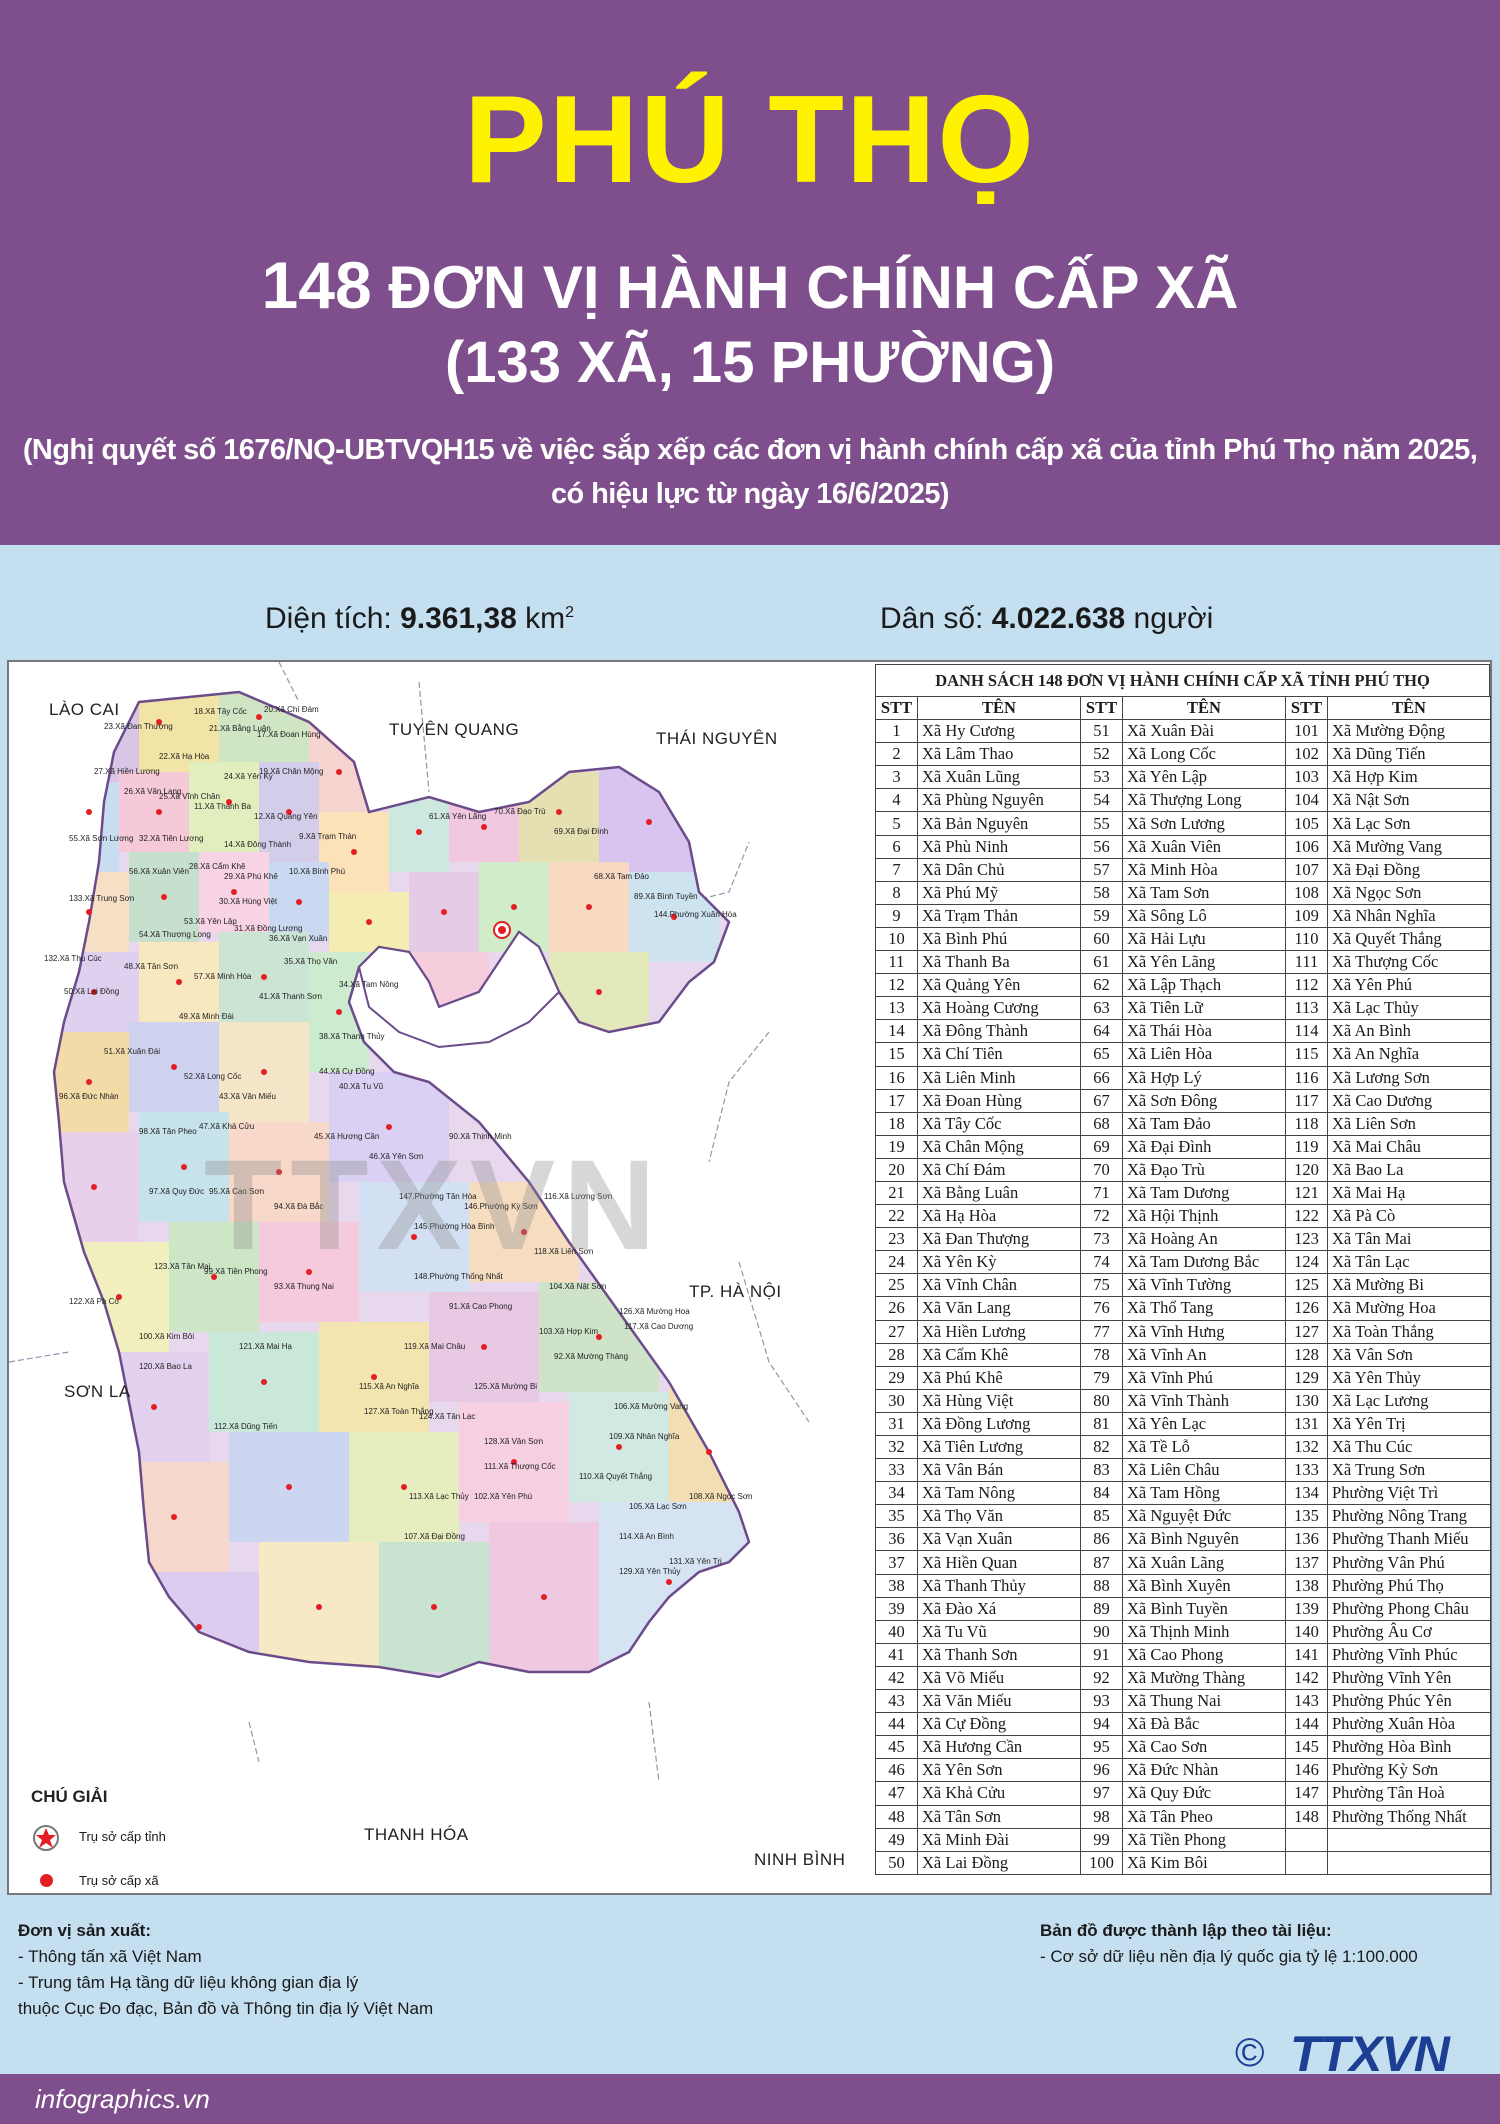  I want to click on unit-name: Xã Mường Động, so click(1409, 731).